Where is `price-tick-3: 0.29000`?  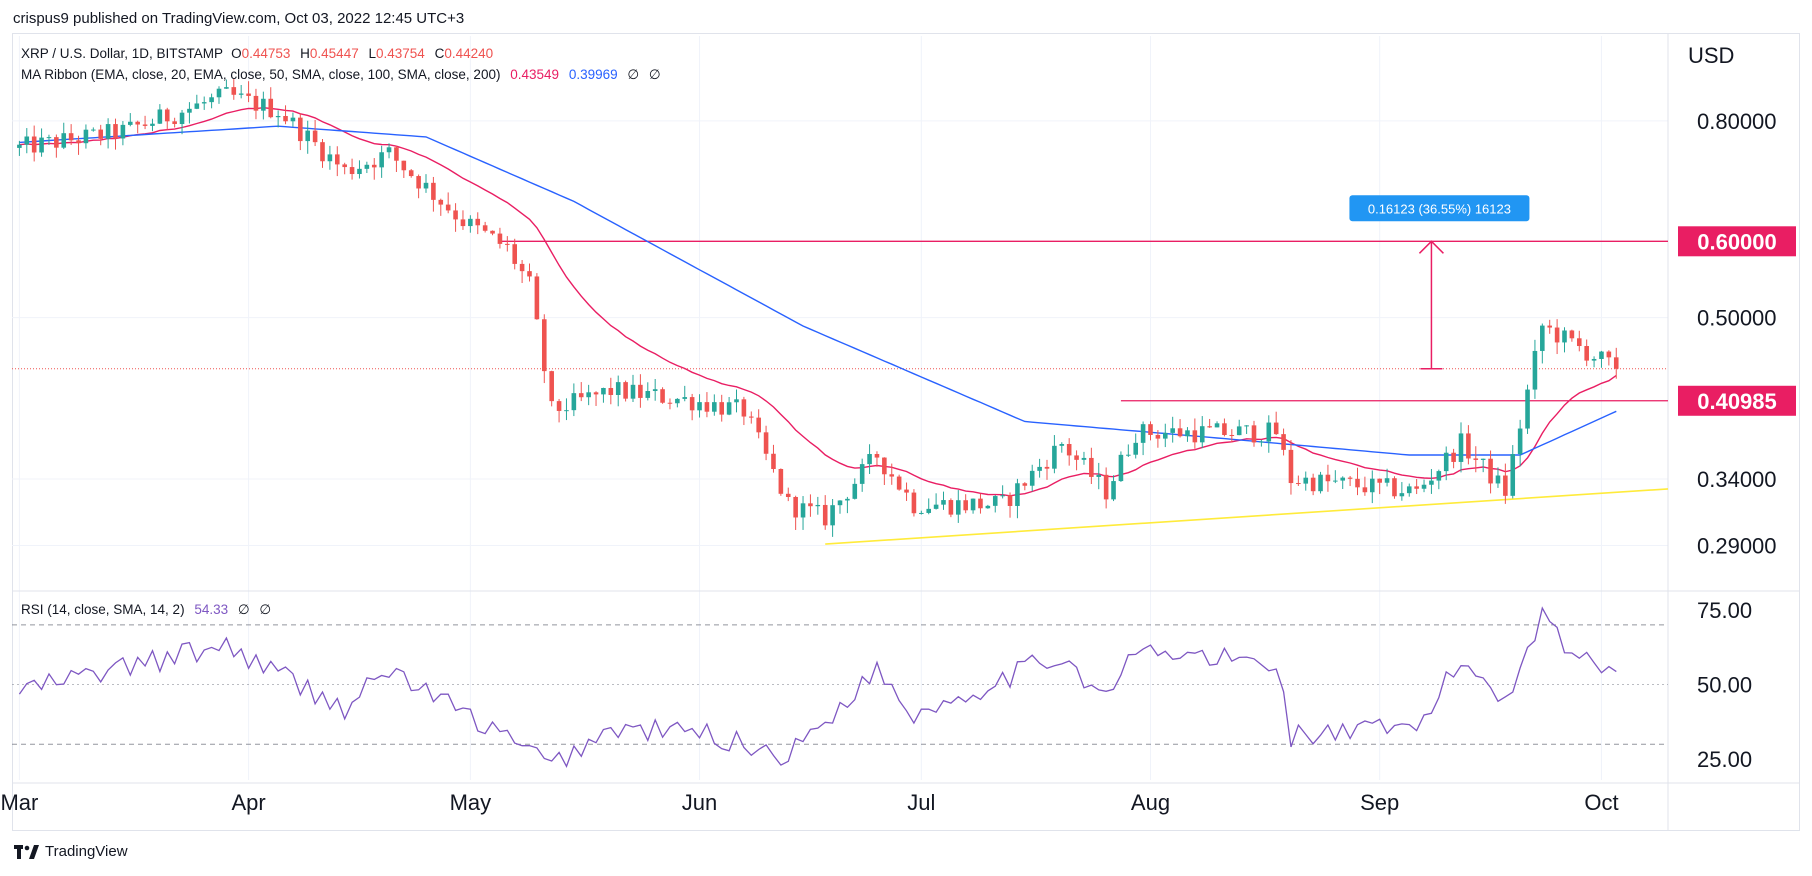 price-tick-3: 0.29000 is located at coordinates (1737, 546).